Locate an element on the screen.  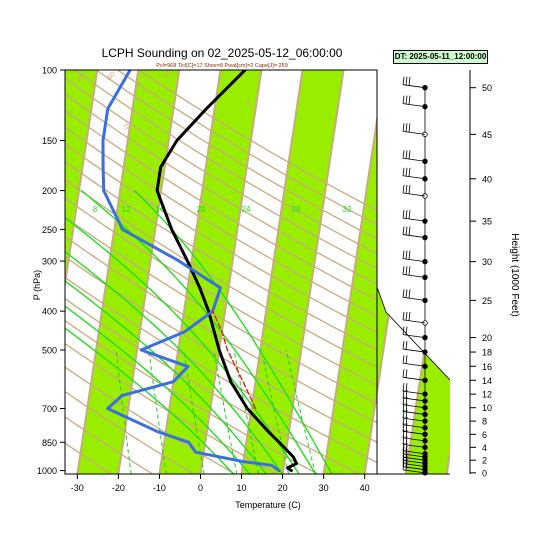
side-isotherm is located at coordinates (7, 272).